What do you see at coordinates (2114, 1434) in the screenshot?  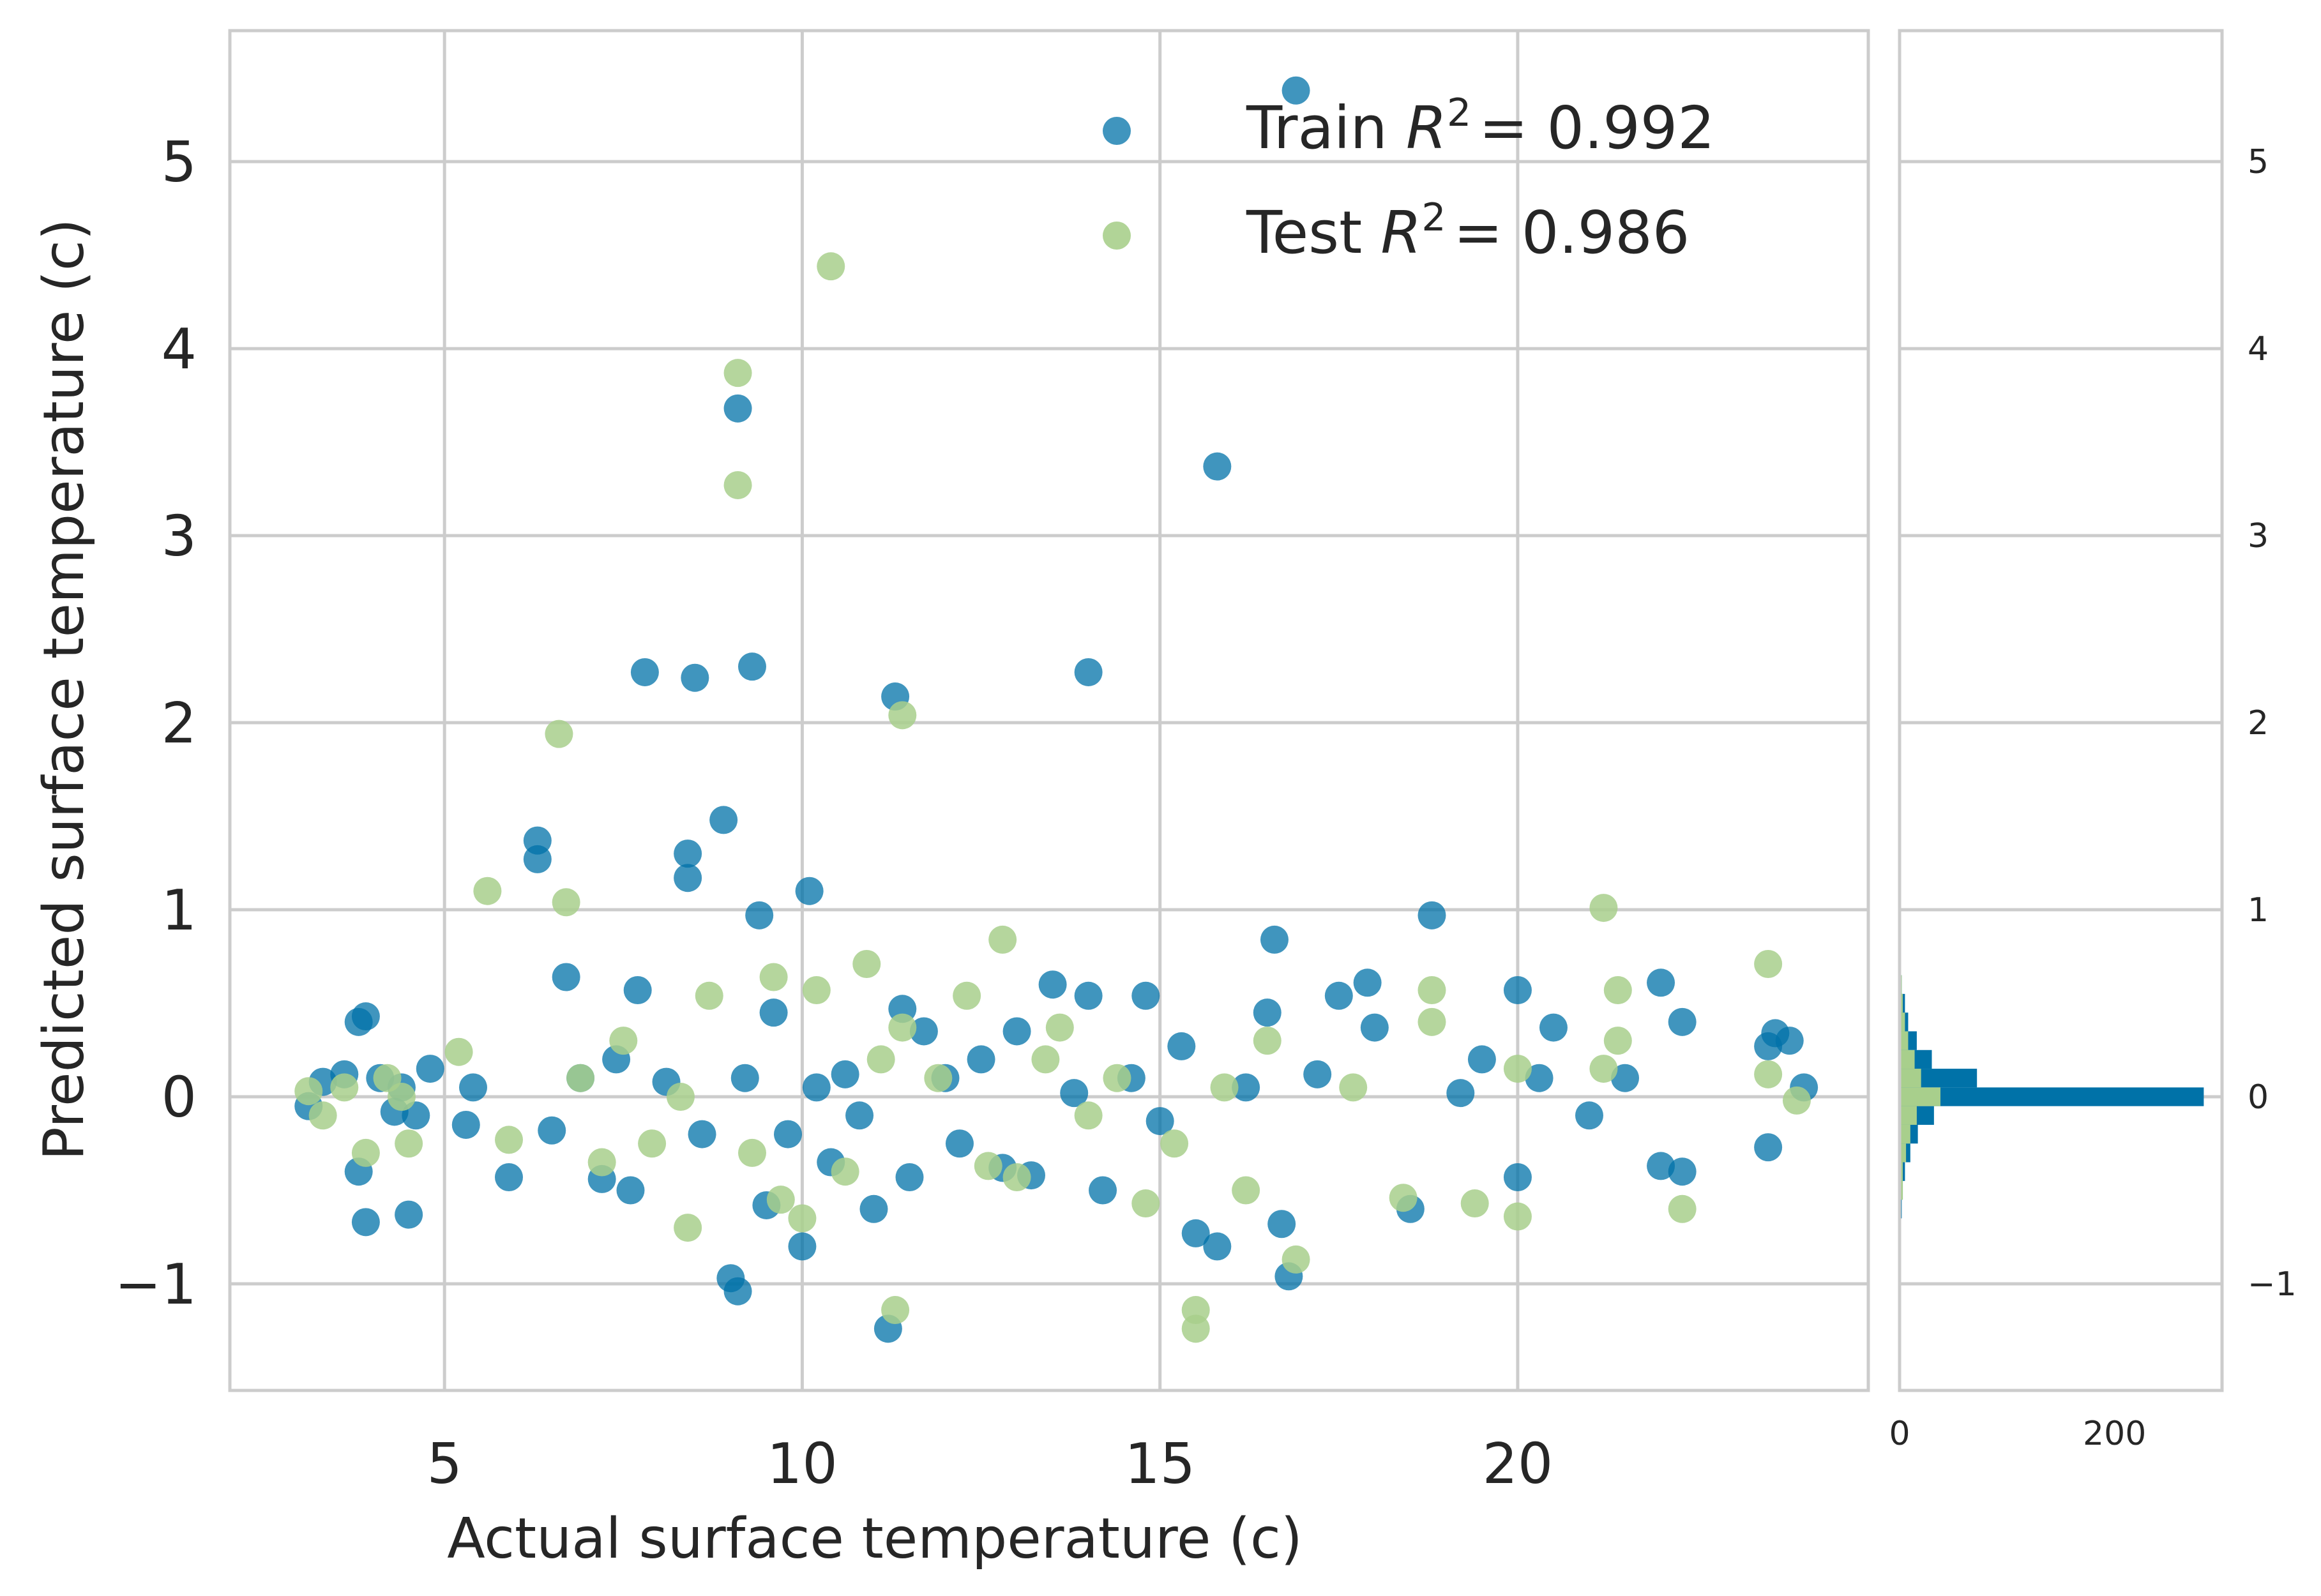 I see `histogram-x-tick-label: 200` at bounding box center [2114, 1434].